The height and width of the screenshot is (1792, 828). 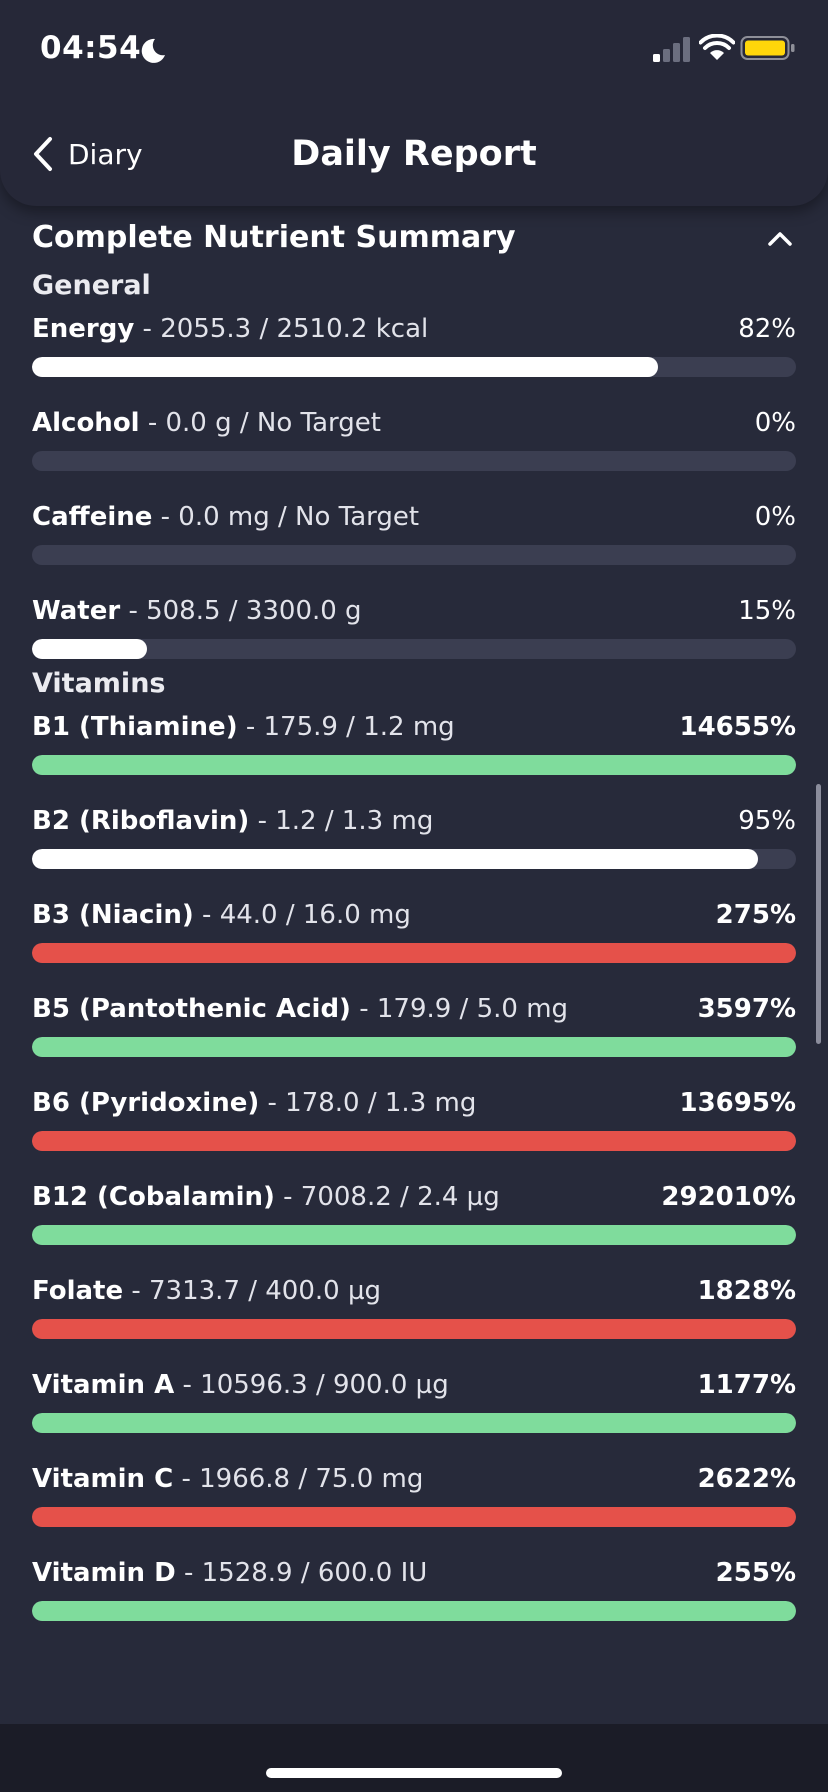 What do you see at coordinates (99, 683) in the screenshot?
I see `group-title: Vitamins` at bounding box center [99, 683].